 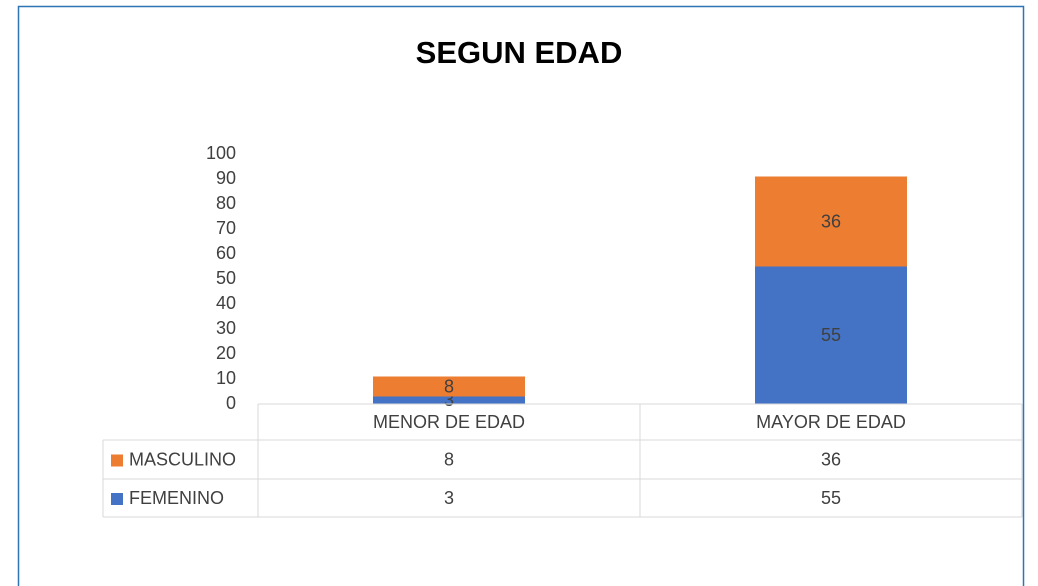 I want to click on legend-label: MASCULINO, so click(x=182, y=459).